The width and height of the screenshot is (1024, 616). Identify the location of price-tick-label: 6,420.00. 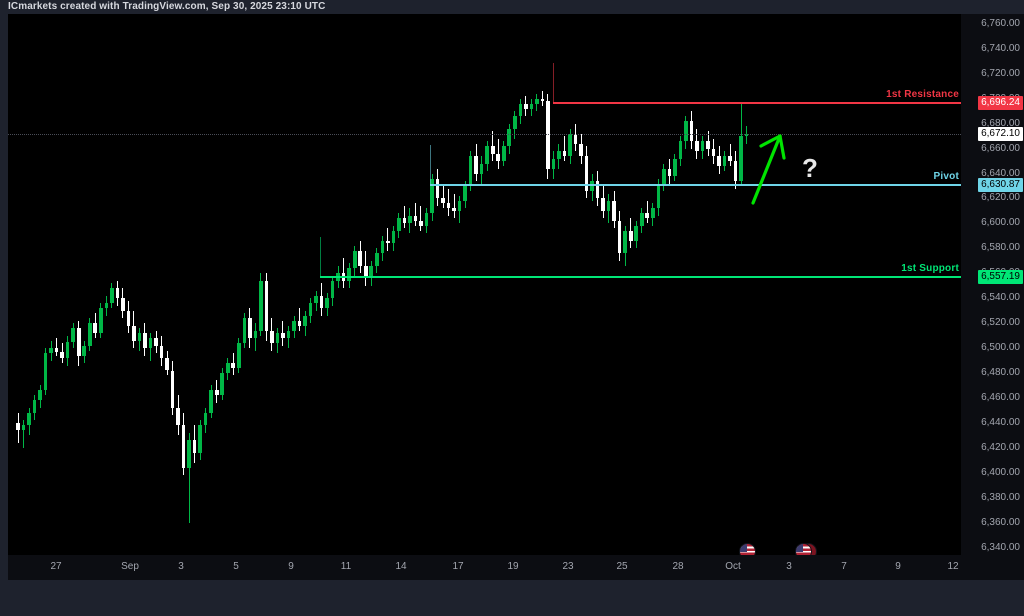
(1000, 447).